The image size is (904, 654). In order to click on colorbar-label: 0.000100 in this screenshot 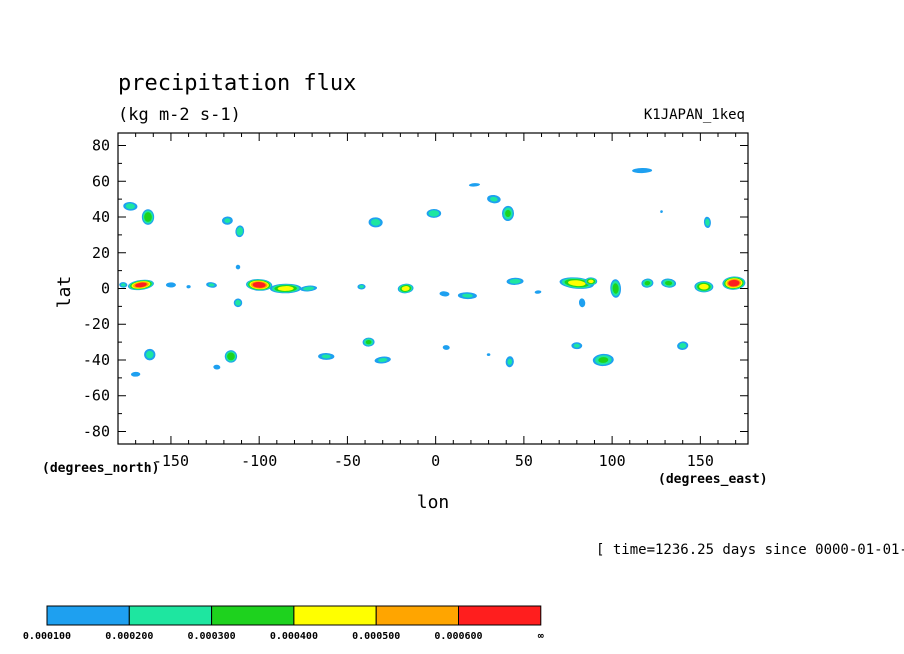, I will do `click(47, 636)`.